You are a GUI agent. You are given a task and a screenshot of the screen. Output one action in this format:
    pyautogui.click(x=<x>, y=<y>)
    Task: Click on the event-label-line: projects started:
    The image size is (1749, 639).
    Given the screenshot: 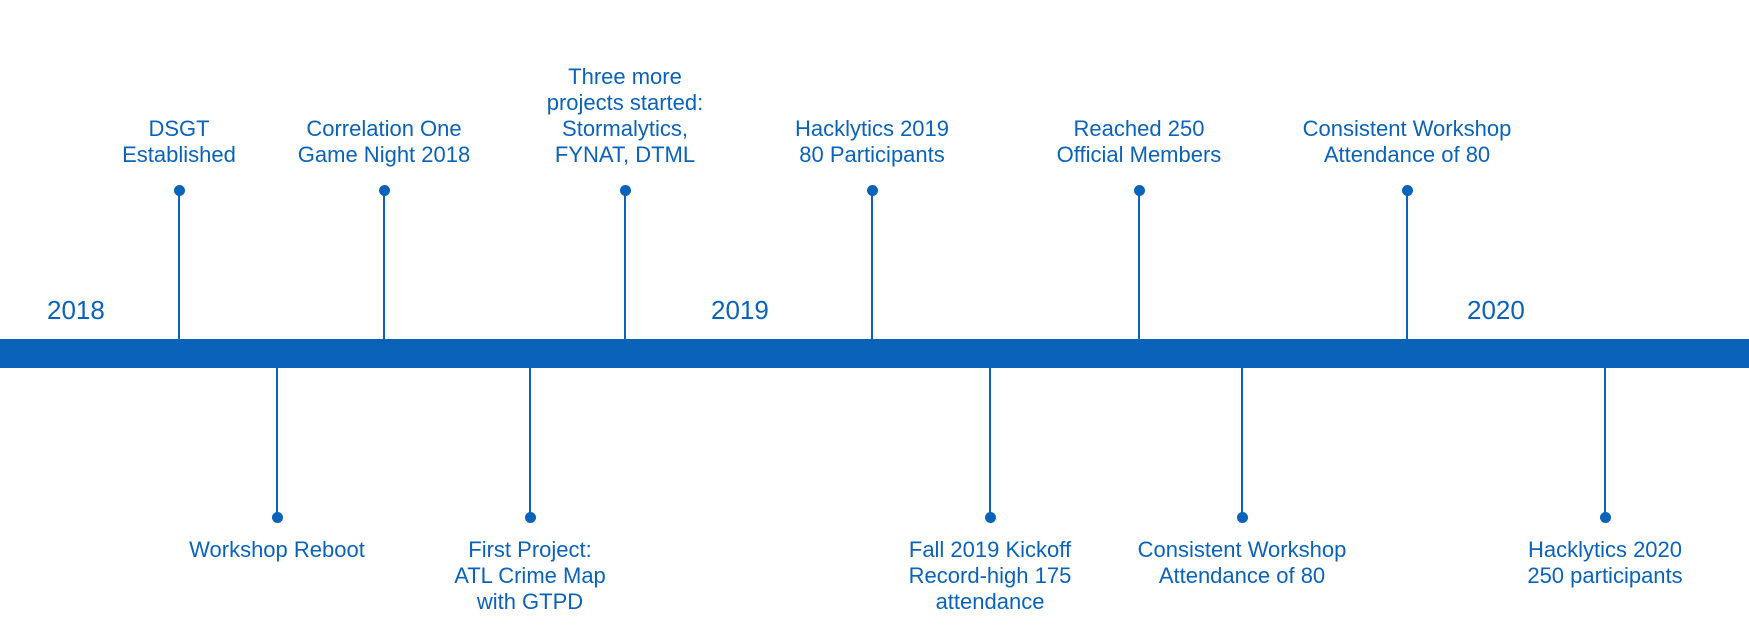 What is the action you would take?
    pyautogui.click(x=625, y=102)
    